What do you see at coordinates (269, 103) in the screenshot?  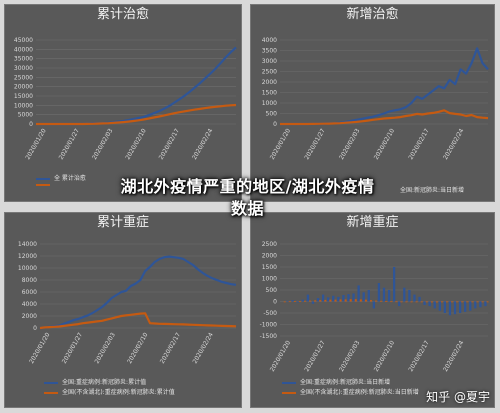 I see `y-tick-label: 1000` at bounding box center [269, 103].